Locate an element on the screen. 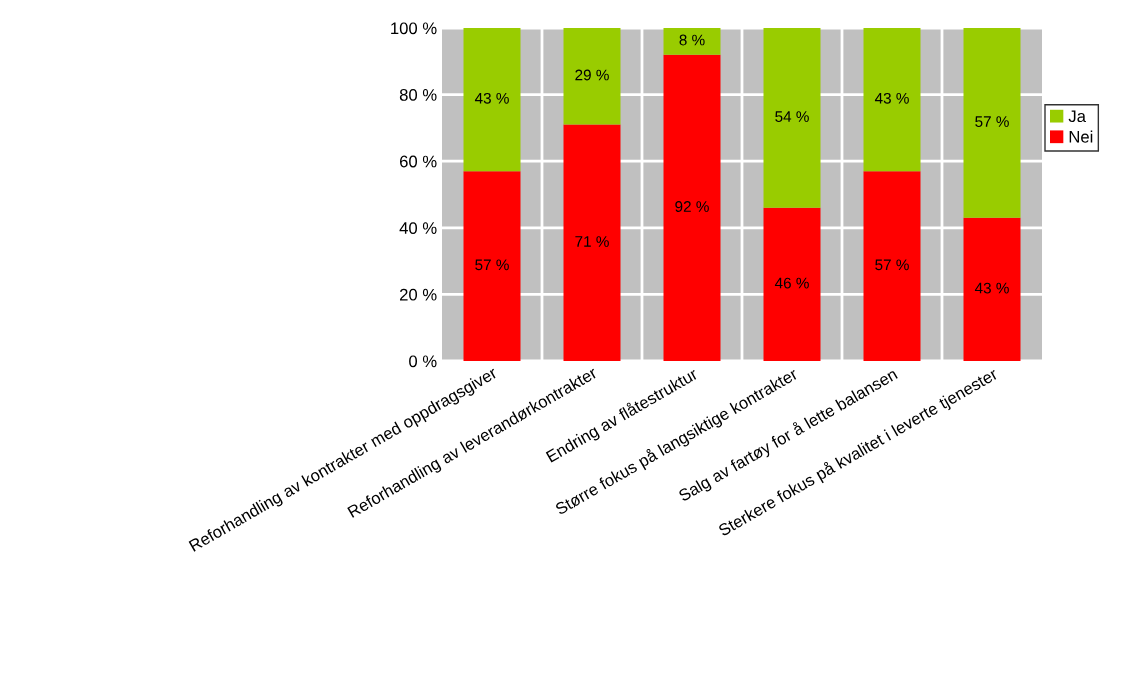  data-label: 46 % is located at coordinates (791, 283).